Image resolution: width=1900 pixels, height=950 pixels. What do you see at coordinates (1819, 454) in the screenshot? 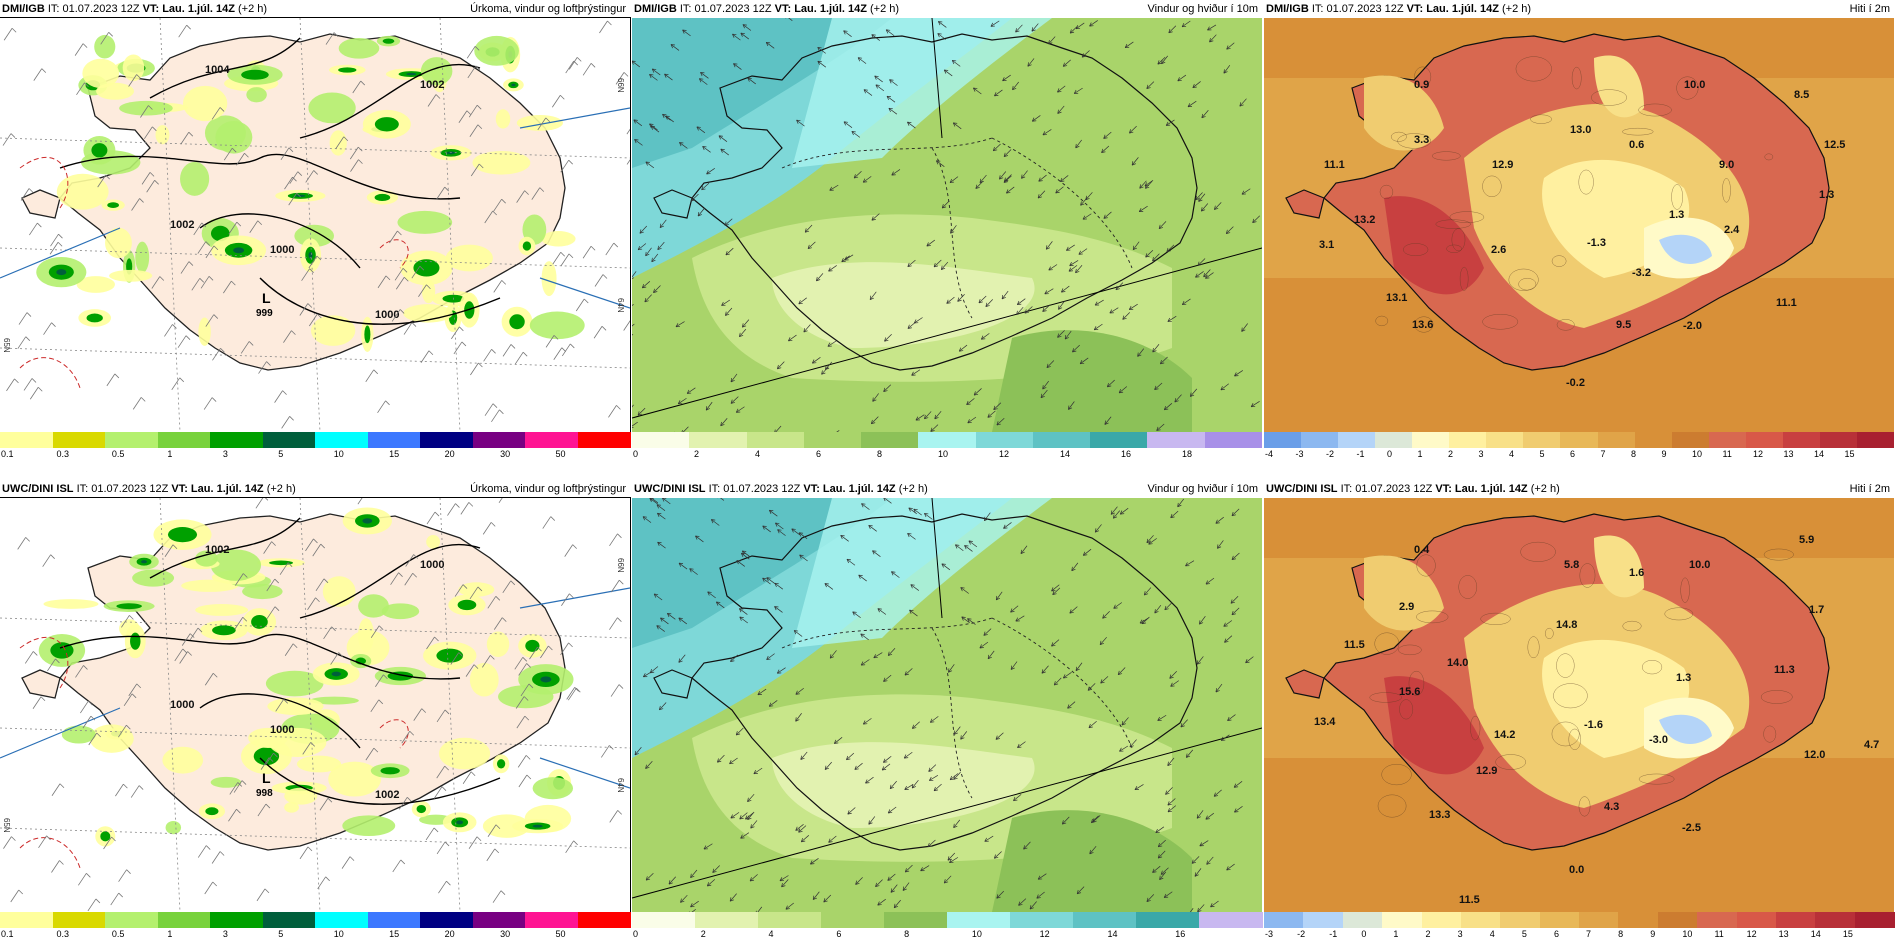
I see `colorbar-tick-label: 14` at bounding box center [1819, 454].